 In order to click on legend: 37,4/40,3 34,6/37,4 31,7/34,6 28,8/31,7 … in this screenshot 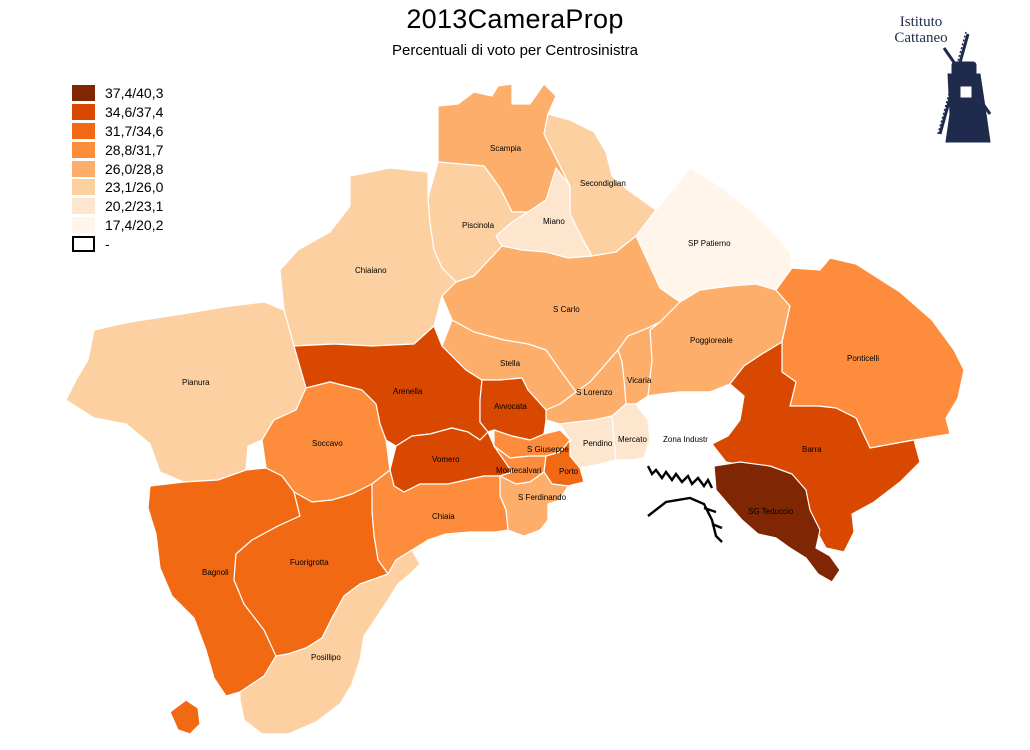, I will do `click(117, 168)`.